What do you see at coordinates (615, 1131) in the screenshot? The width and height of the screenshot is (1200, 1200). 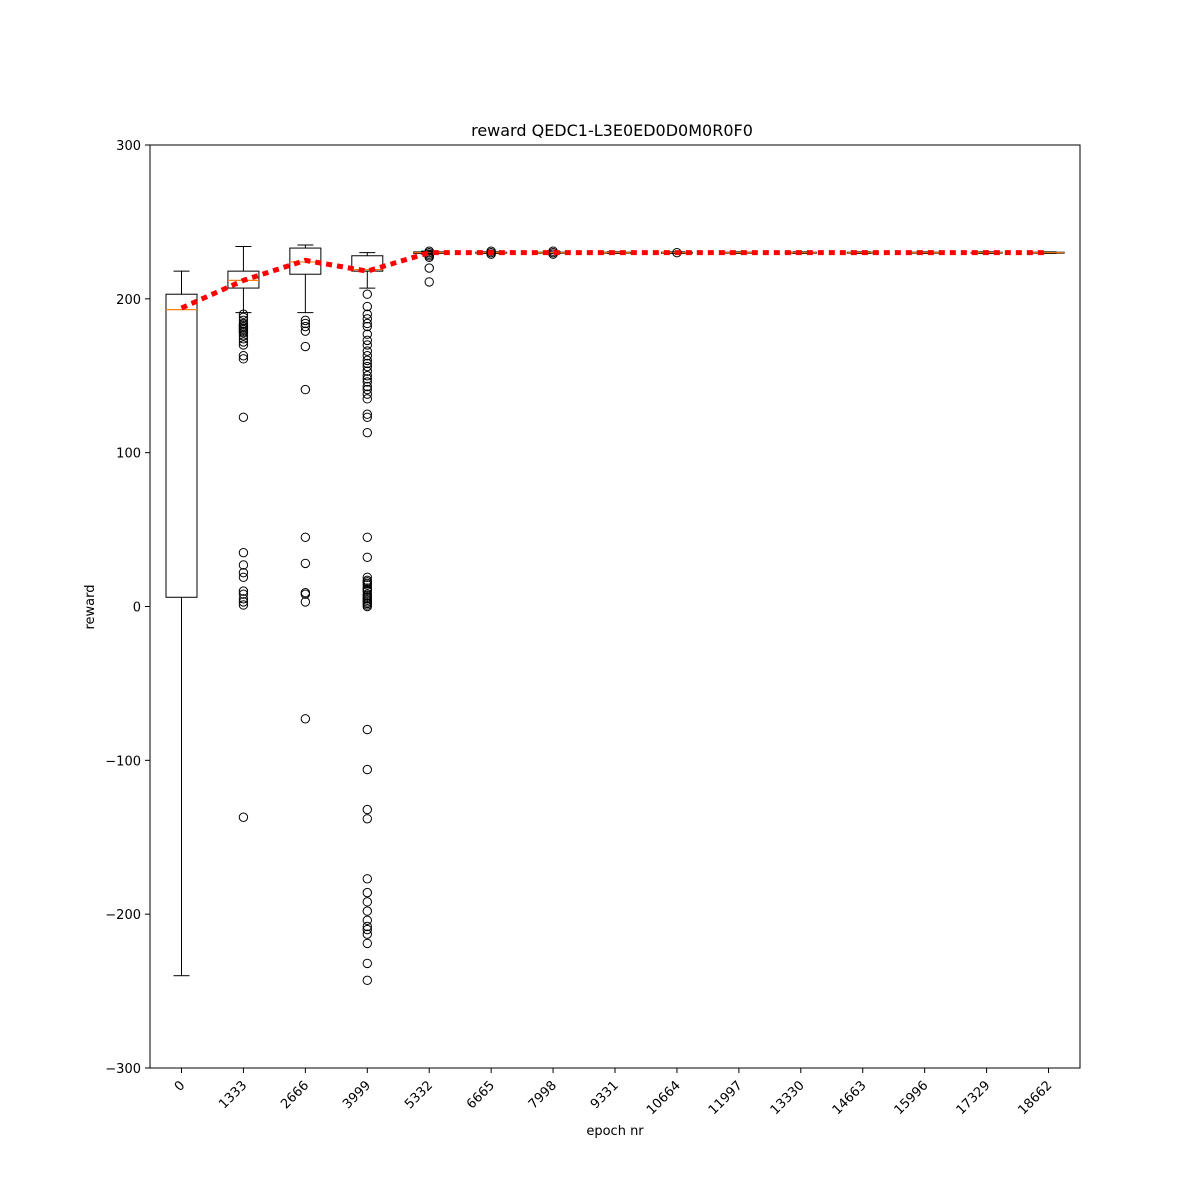 I see `x-axis-label: epoch nr` at bounding box center [615, 1131].